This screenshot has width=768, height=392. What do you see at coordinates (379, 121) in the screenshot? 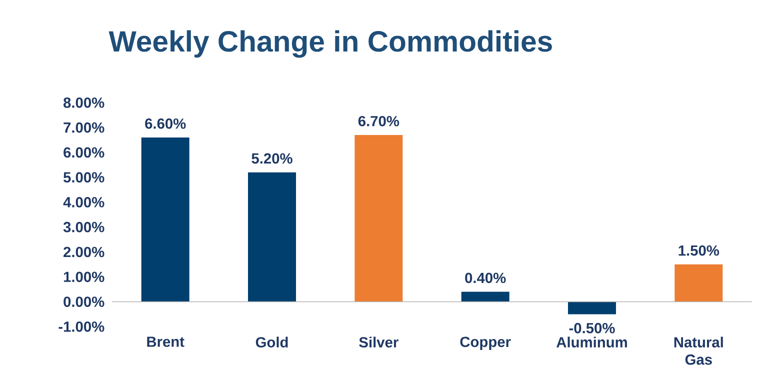
I see `data-label: 6.70%` at bounding box center [379, 121].